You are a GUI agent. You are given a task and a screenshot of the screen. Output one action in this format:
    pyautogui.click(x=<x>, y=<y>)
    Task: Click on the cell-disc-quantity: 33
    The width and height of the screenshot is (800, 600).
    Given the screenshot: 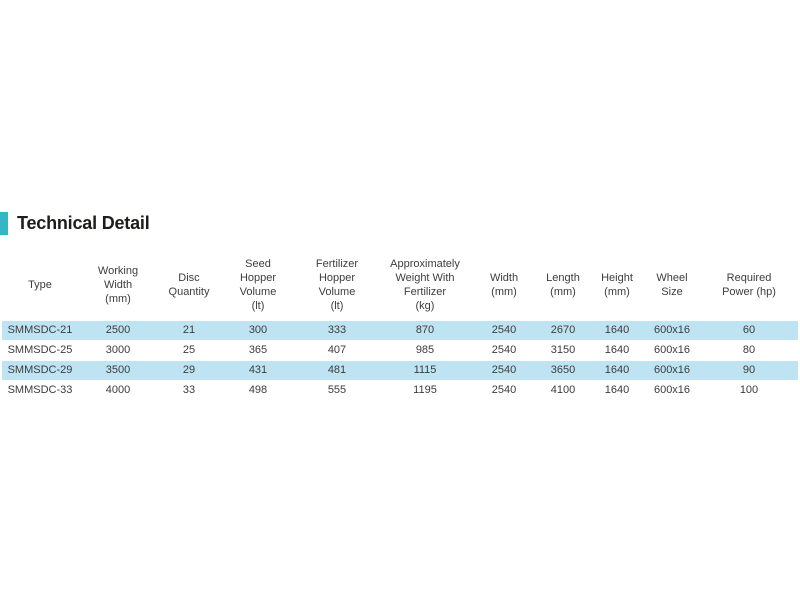 What is the action you would take?
    pyautogui.click(x=189, y=390)
    